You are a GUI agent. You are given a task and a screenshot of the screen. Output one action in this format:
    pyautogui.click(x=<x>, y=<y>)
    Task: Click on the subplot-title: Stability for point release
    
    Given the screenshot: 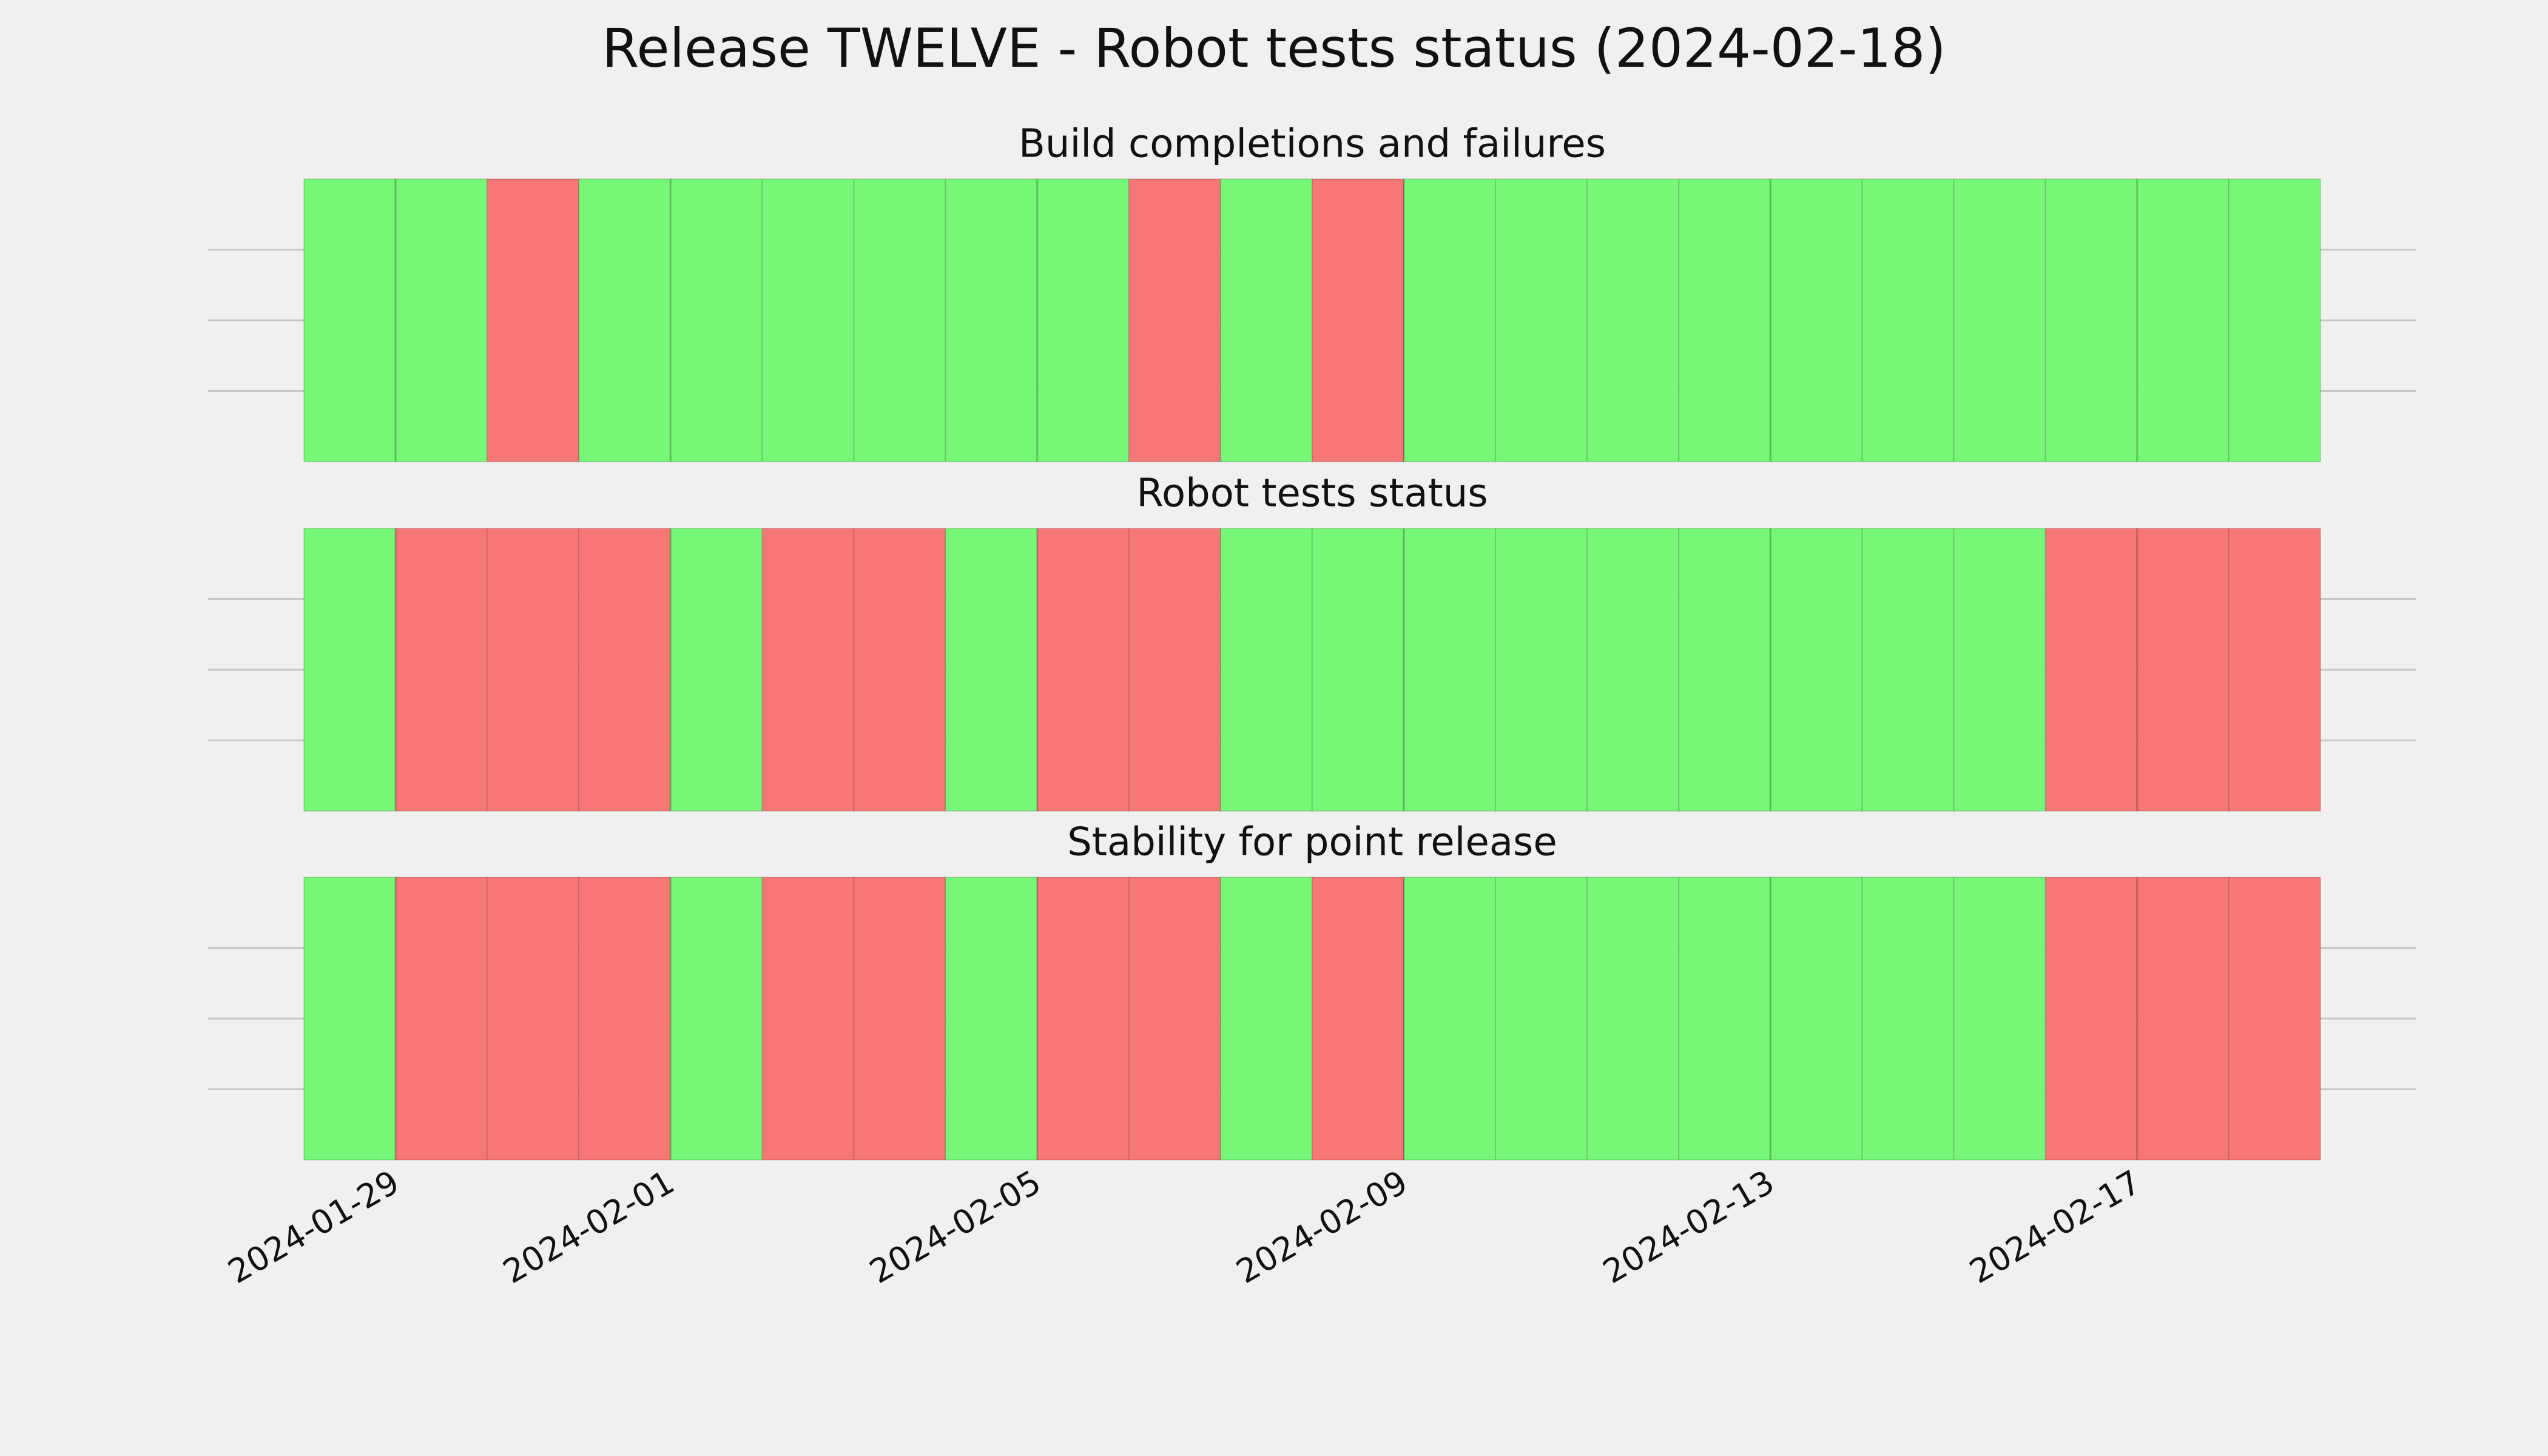 What is the action you would take?
    pyautogui.click(x=1312, y=842)
    